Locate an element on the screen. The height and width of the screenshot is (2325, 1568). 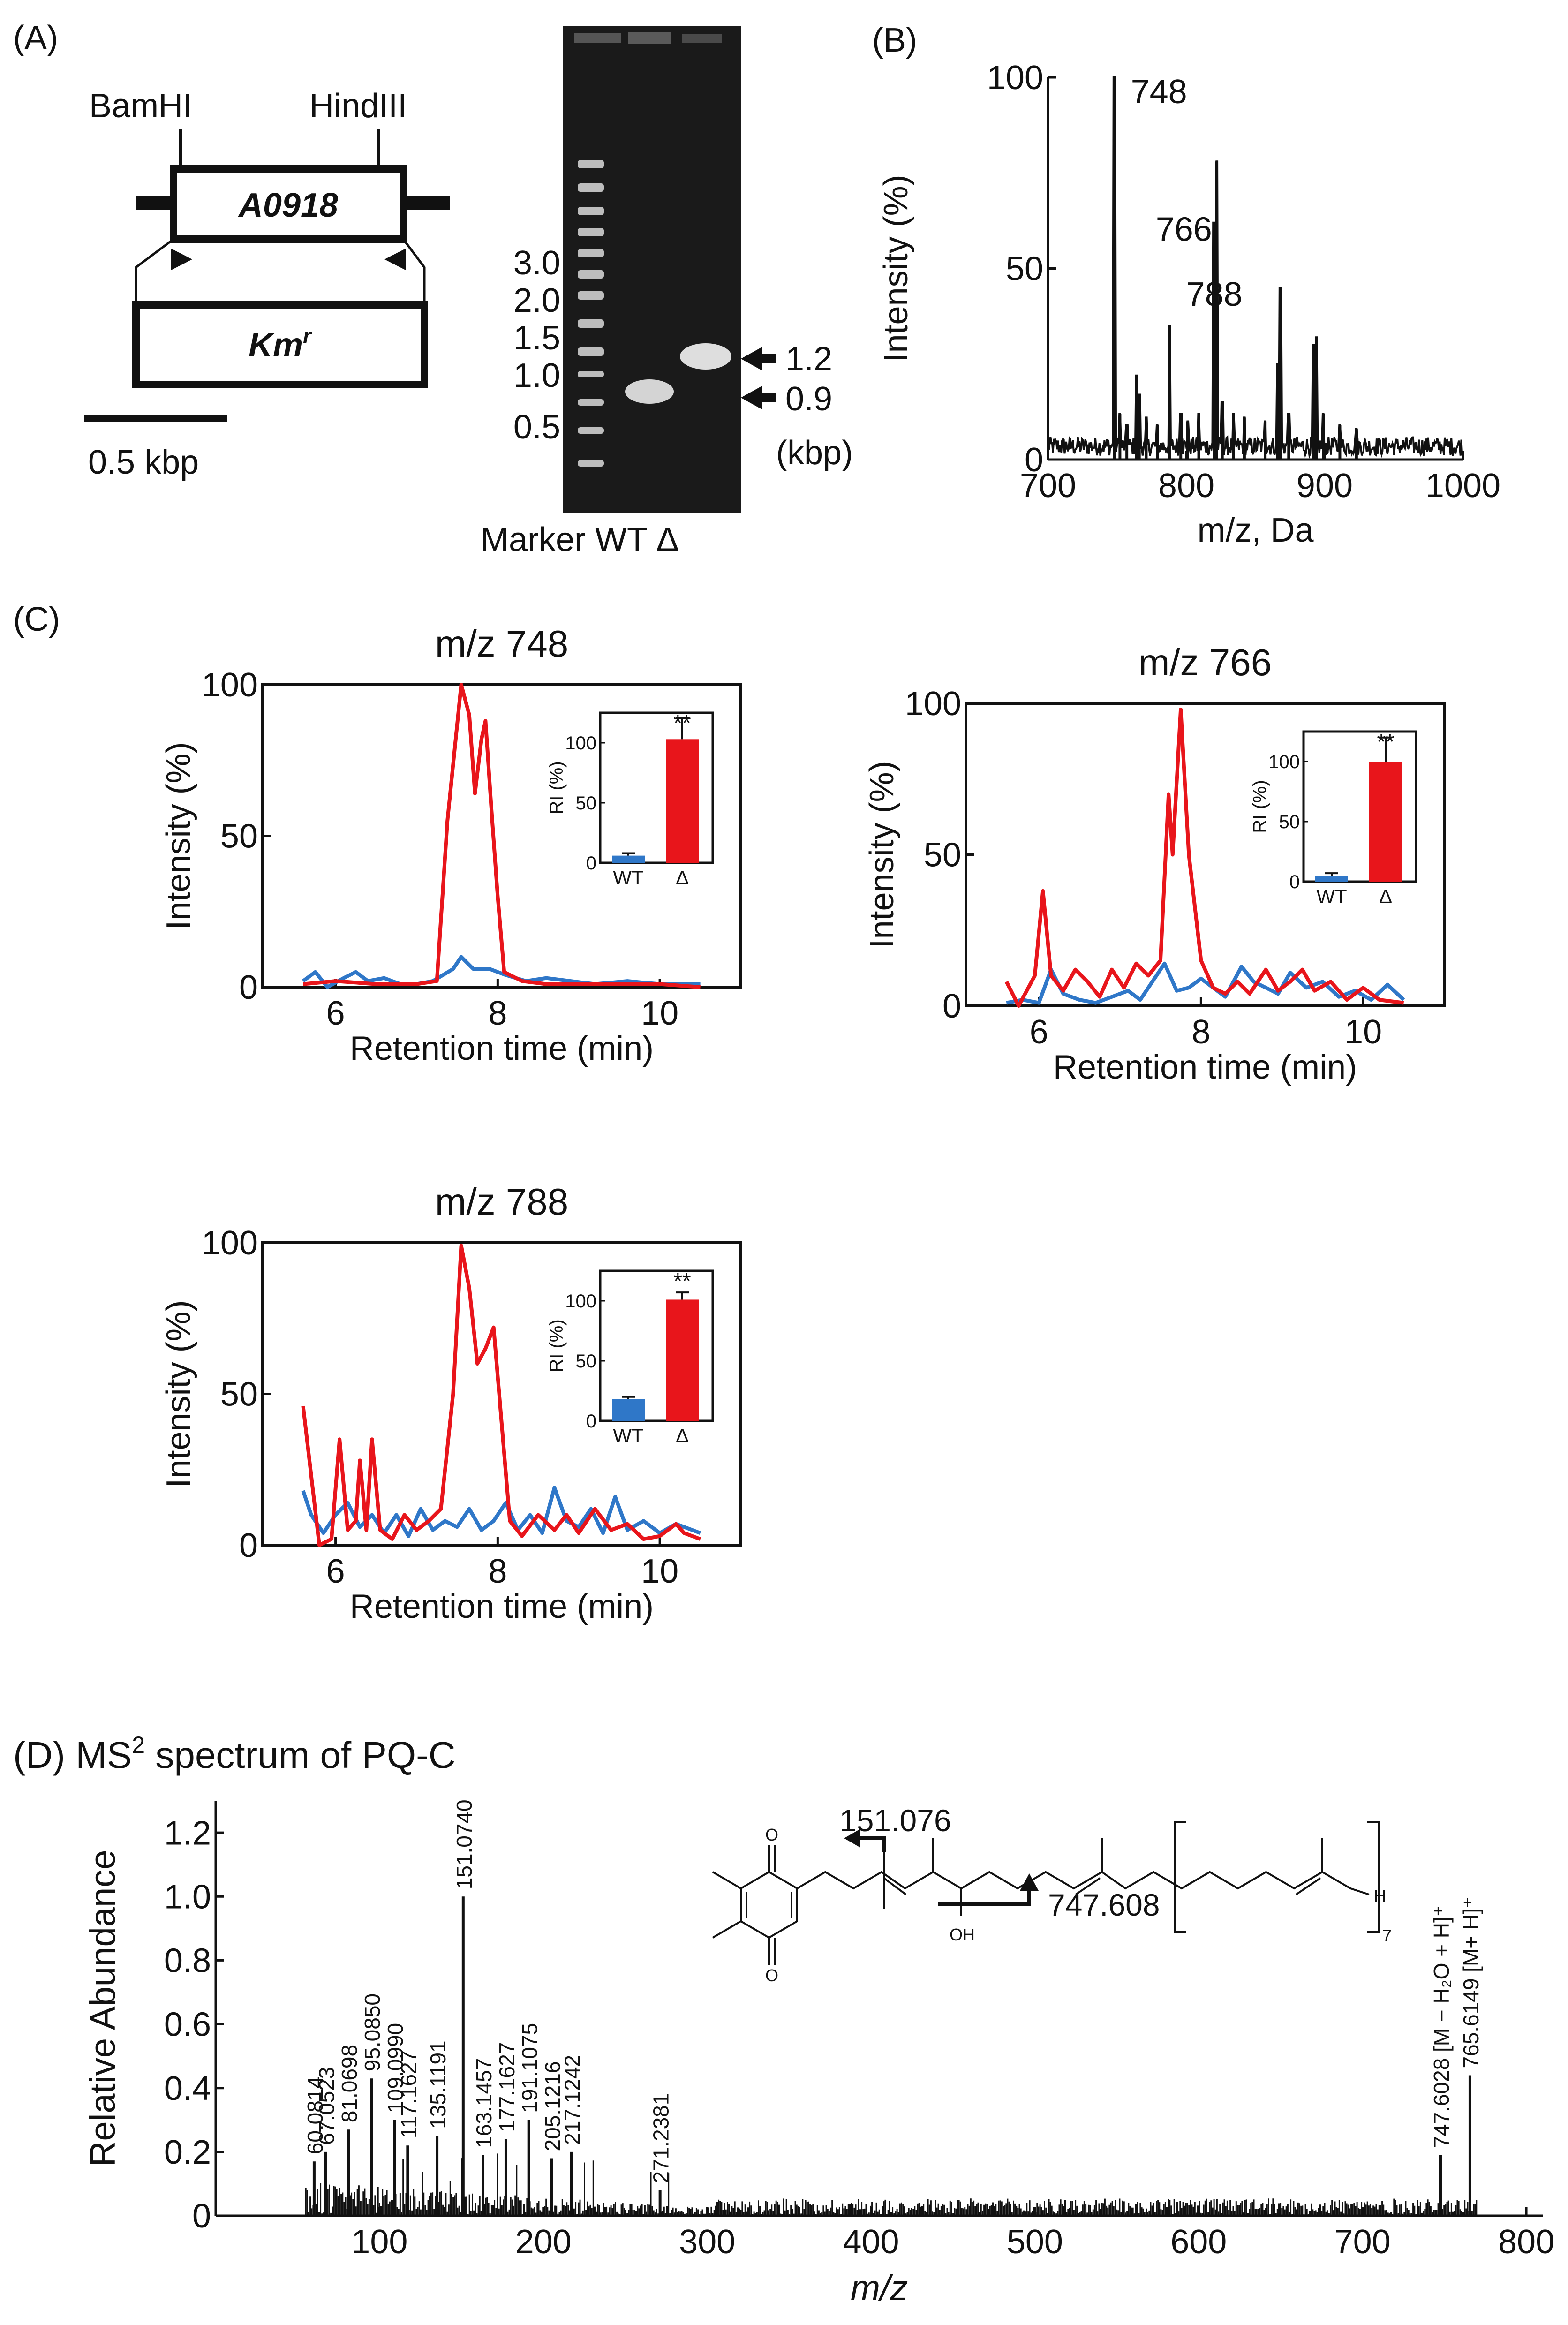
ms2-peak-label: 163.1457 is located at coordinates (484, 2103).